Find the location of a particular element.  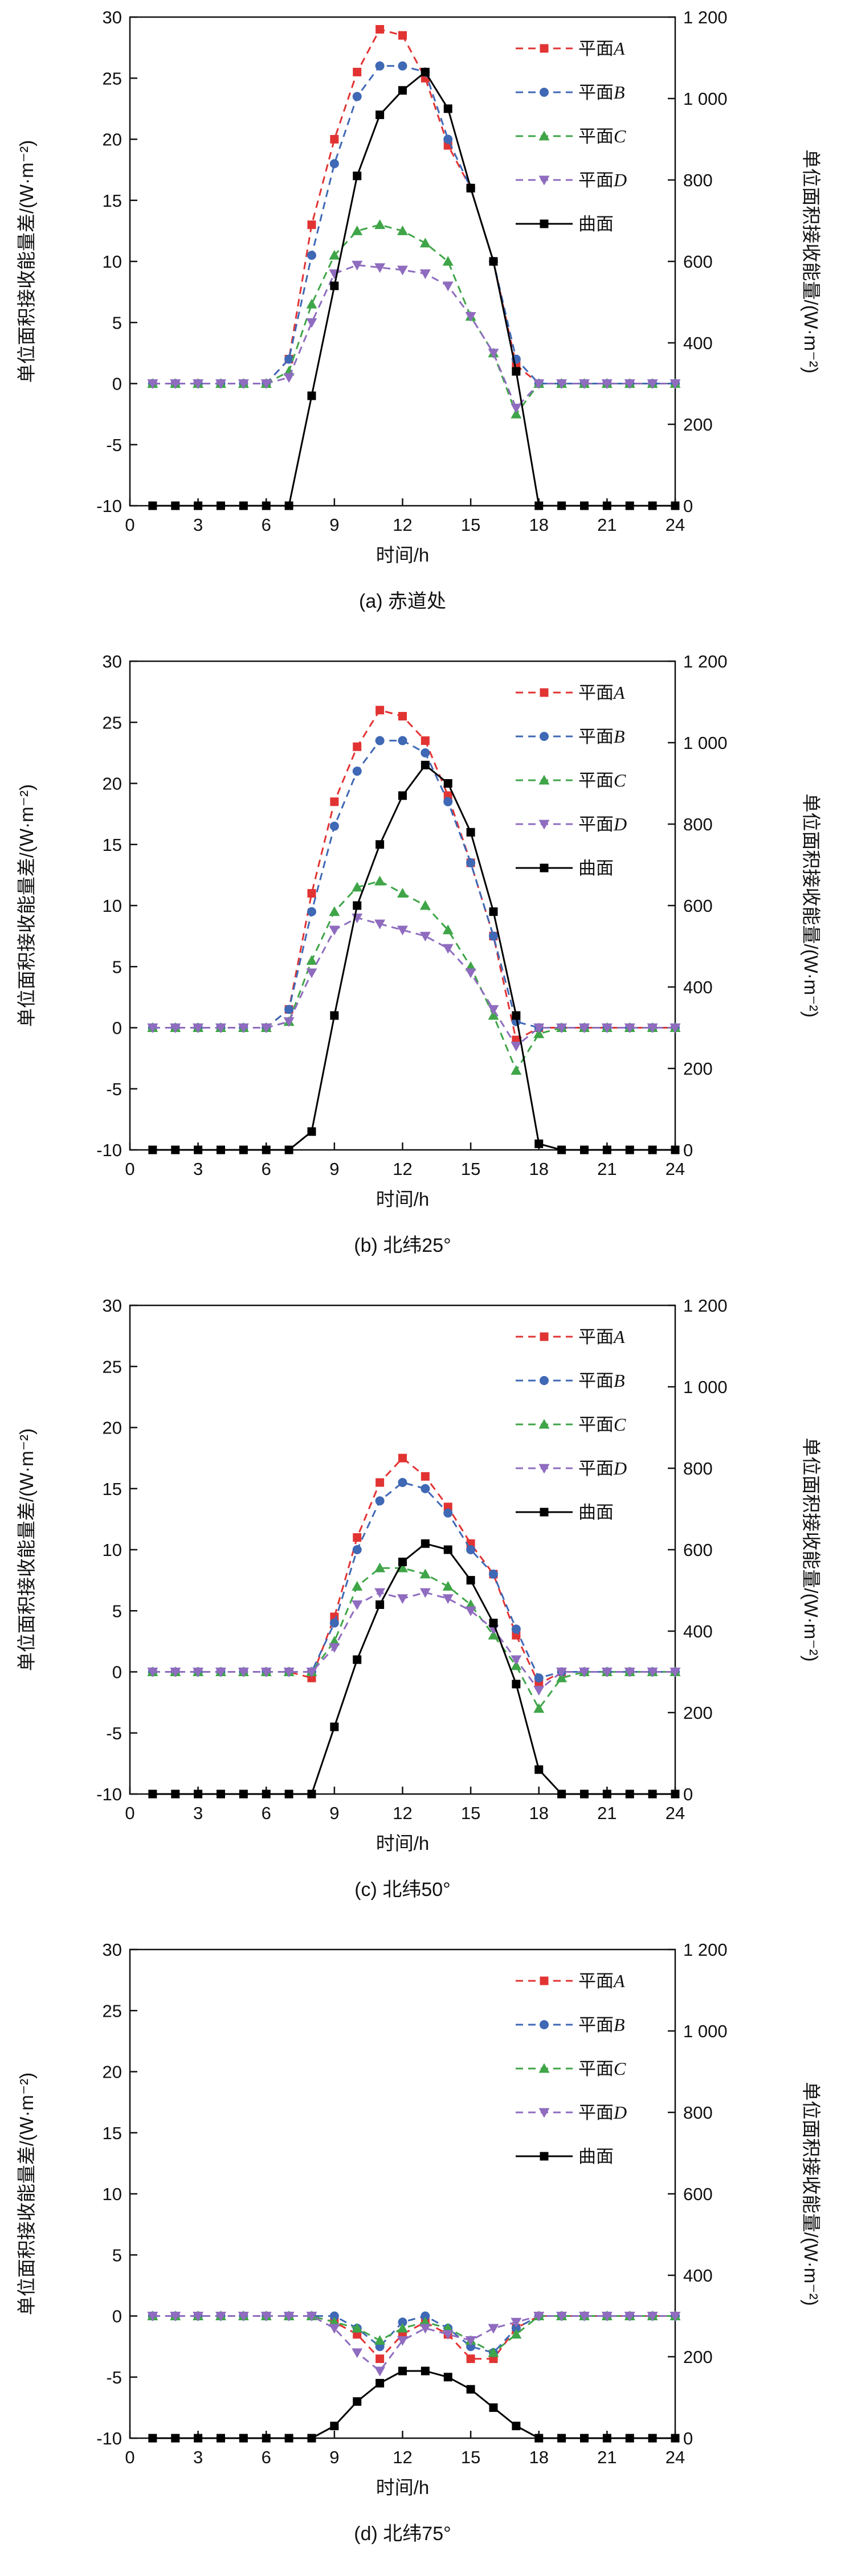

legend: 平面A 平面B 平面C 平面D 曲面 is located at coordinates (571, 1424).